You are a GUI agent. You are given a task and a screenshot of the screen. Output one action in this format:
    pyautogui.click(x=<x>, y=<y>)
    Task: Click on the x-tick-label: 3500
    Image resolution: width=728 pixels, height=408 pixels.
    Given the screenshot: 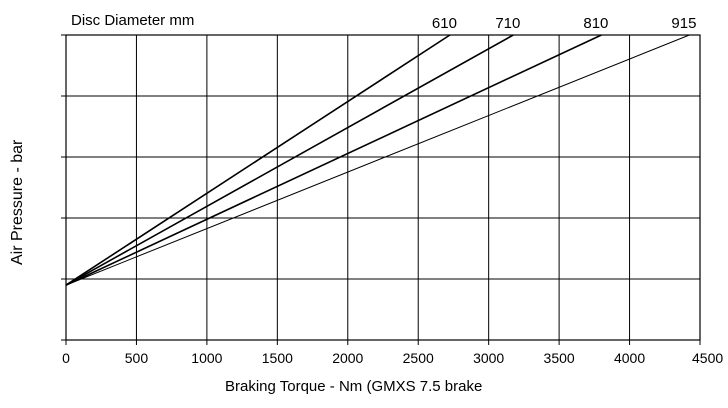 What is the action you would take?
    pyautogui.click(x=559, y=358)
    